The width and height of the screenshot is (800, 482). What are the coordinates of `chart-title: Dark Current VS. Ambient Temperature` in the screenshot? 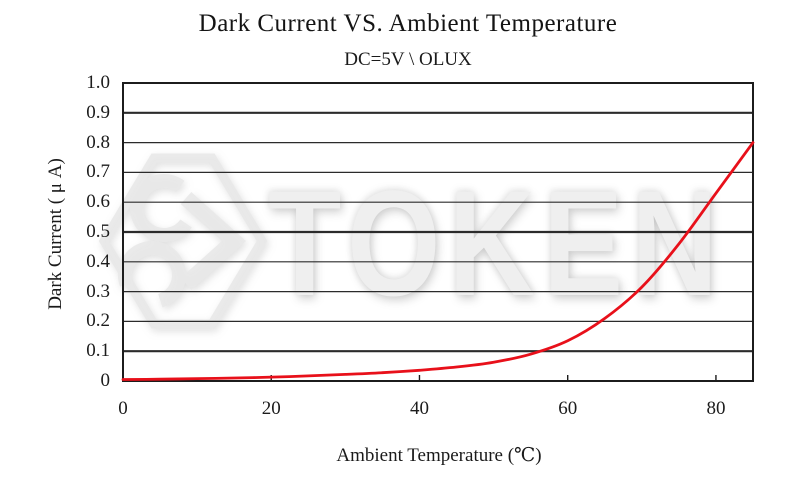 It's located at (408, 23).